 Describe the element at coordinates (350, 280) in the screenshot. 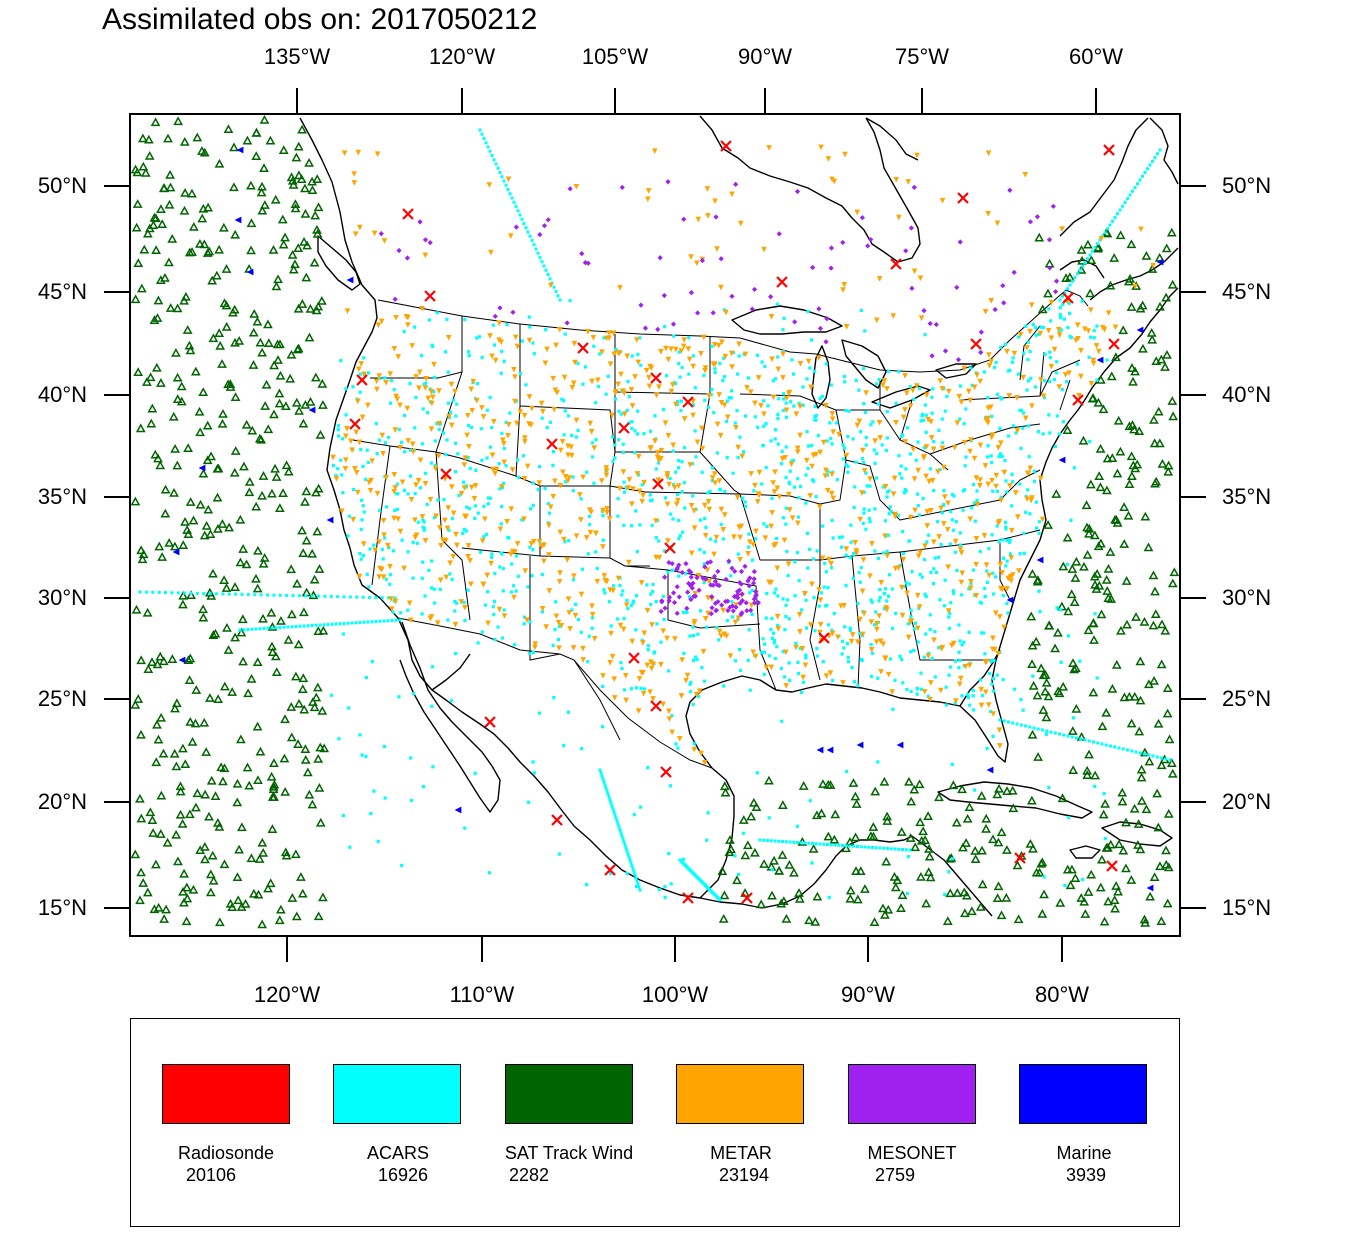

I see `marine-marker` at that location.